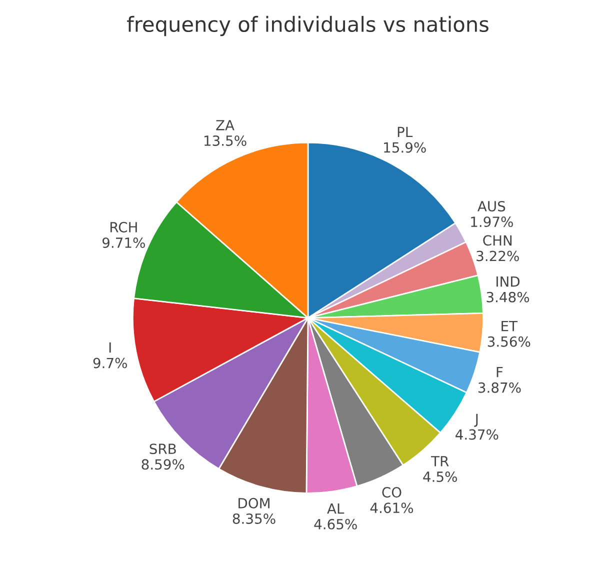 Image resolution: width=616 pixels, height=578 pixels. What do you see at coordinates (392, 492) in the screenshot?
I see `slice-label: CO` at bounding box center [392, 492].